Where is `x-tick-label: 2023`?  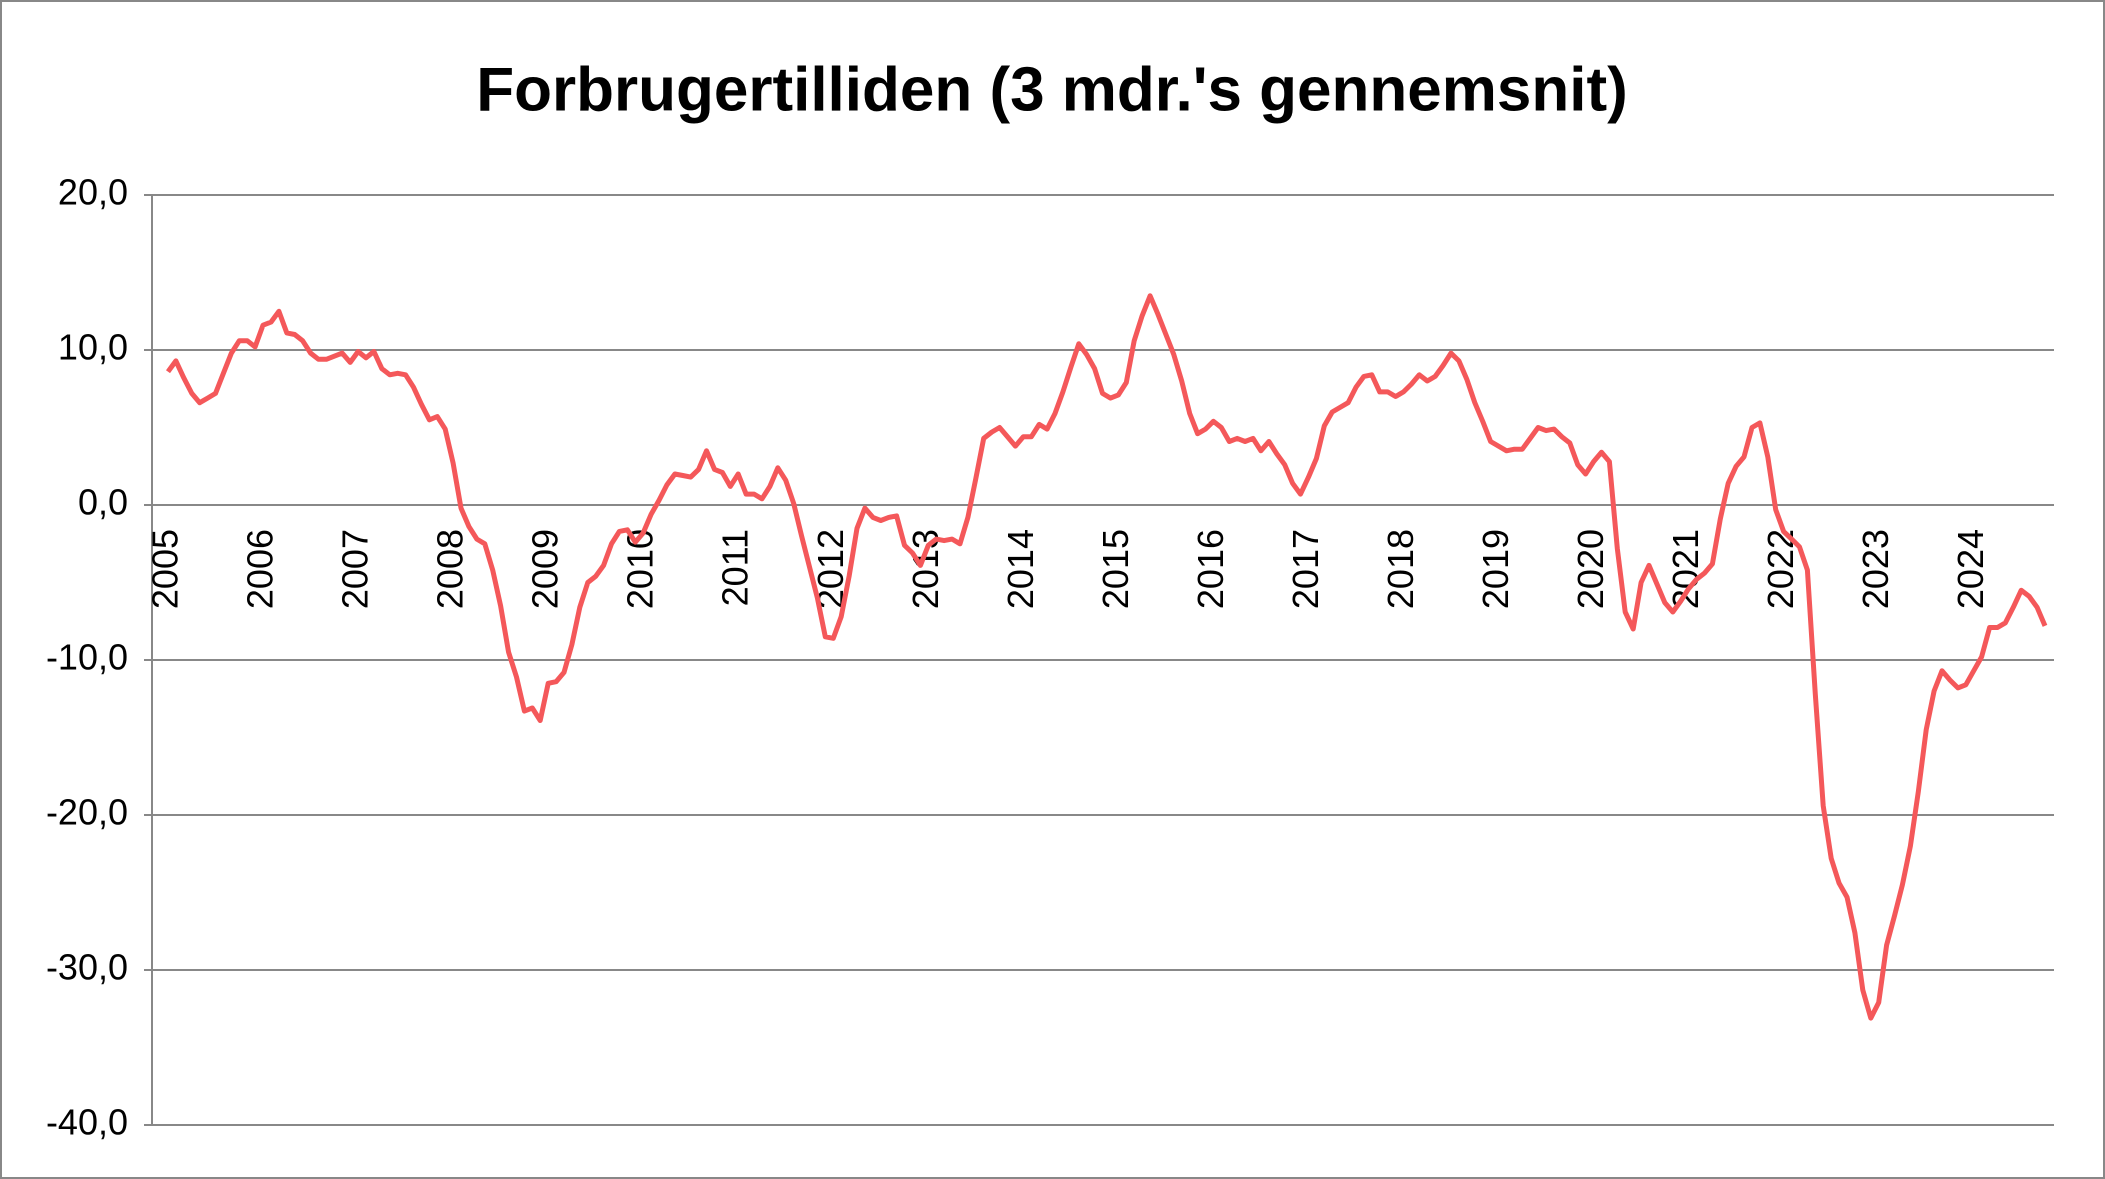 x-tick-label: 2023 is located at coordinates (1875, 569).